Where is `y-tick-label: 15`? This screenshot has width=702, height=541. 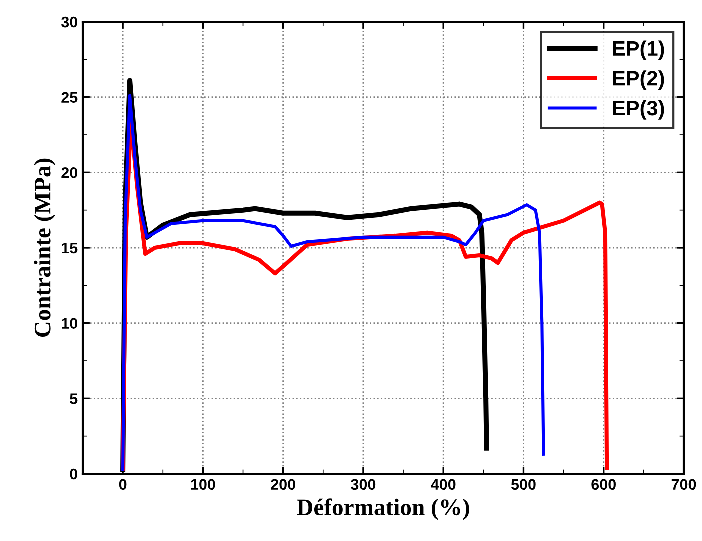
y-tick-label: 15 is located at coordinates (70, 248).